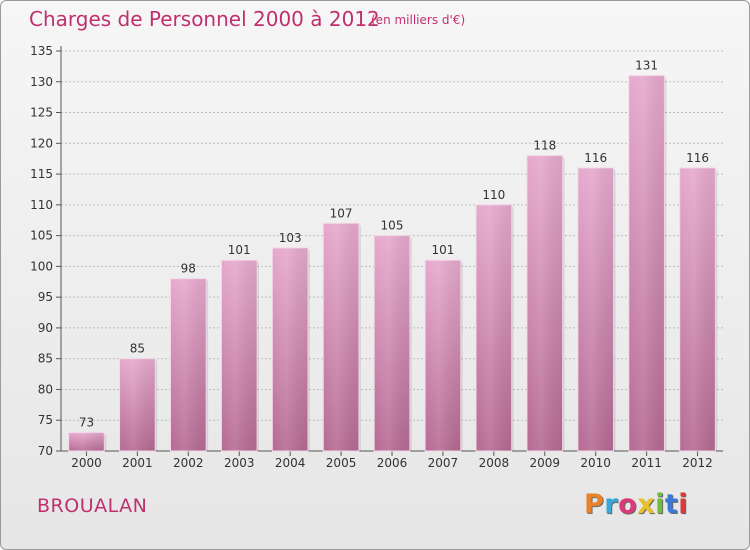 This screenshot has width=750, height=550. Describe the element at coordinates (86, 423) in the screenshot. I see `data-label-2000: 73` at that location.